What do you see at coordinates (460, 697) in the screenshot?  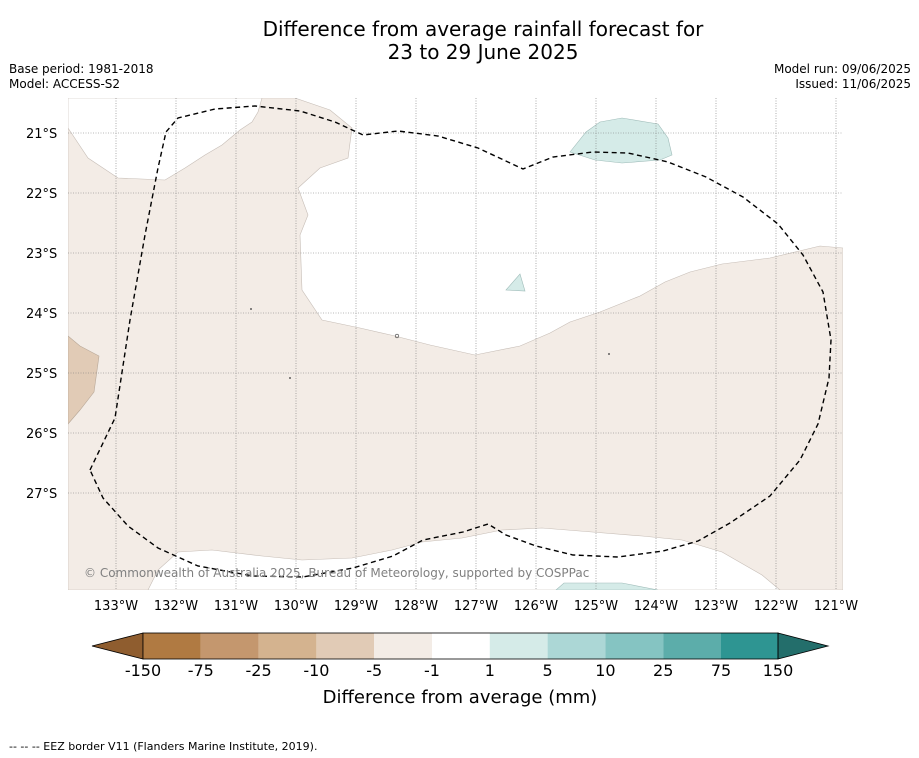 I see `colorbar-title: Difference from average (mm)` at bounding box center [460, 697].